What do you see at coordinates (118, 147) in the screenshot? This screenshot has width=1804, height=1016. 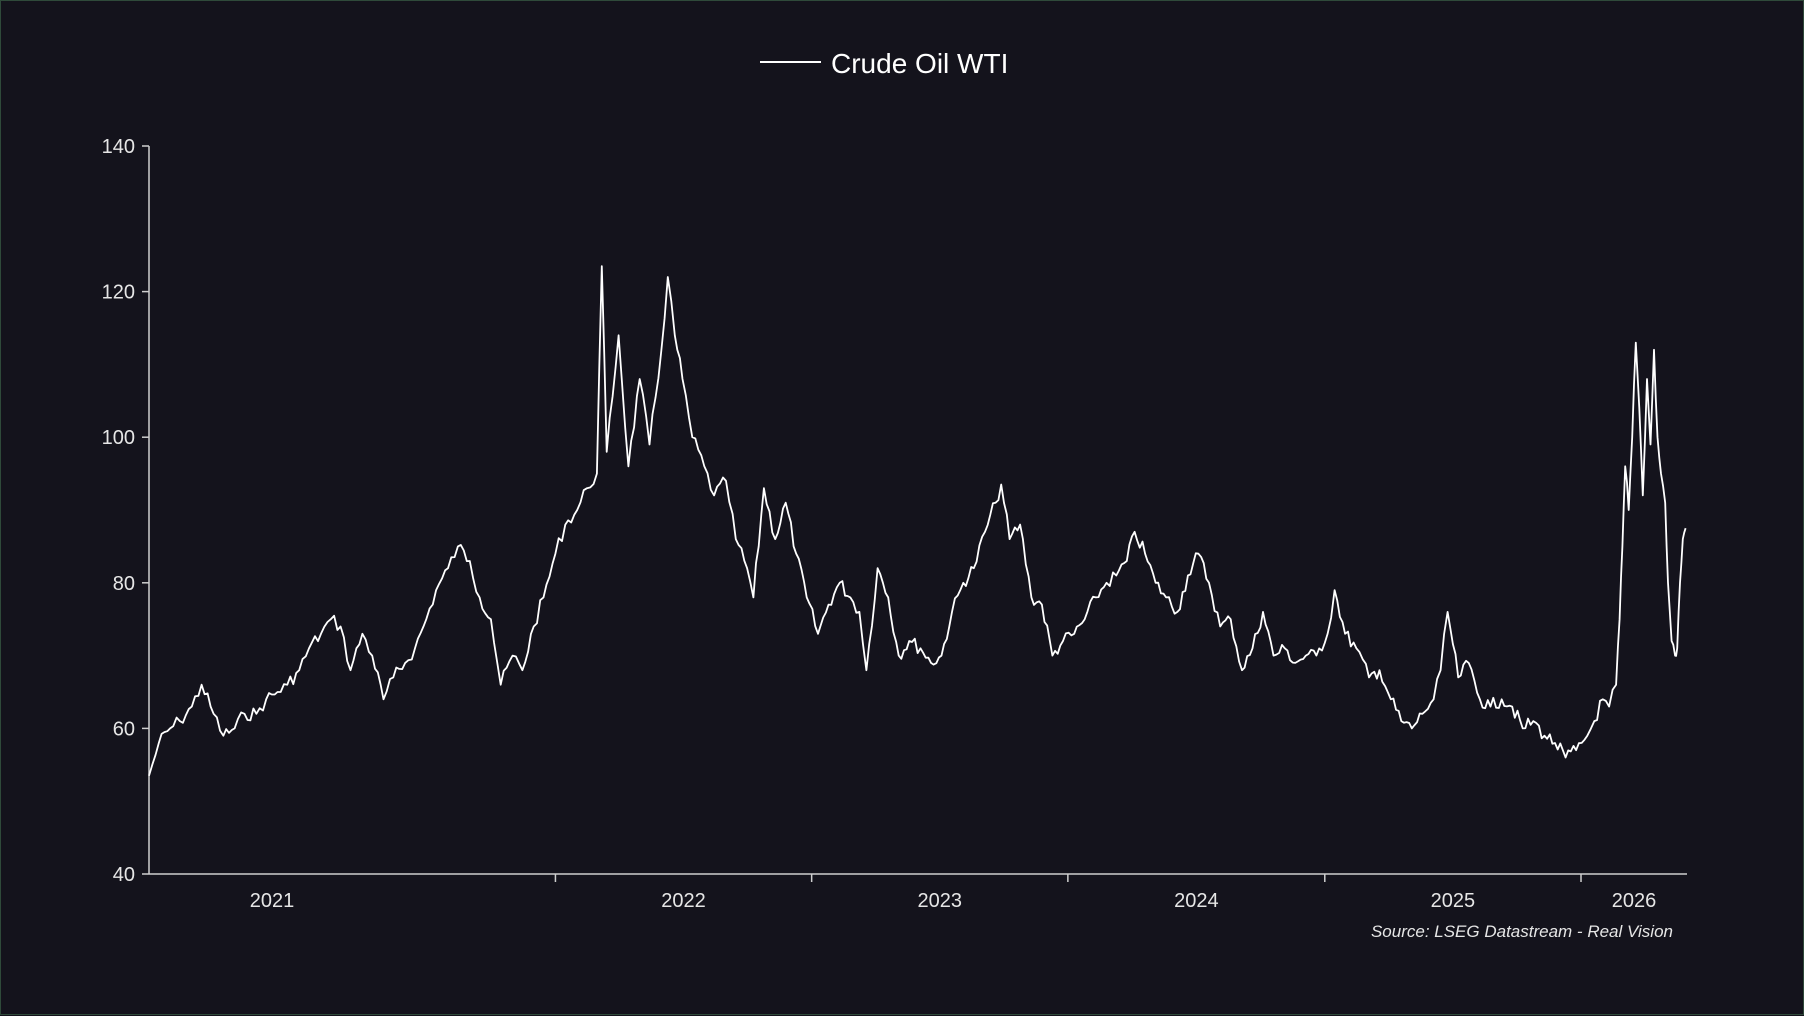 I see `y-tick-label: 140` at bounding box center [118, 147].